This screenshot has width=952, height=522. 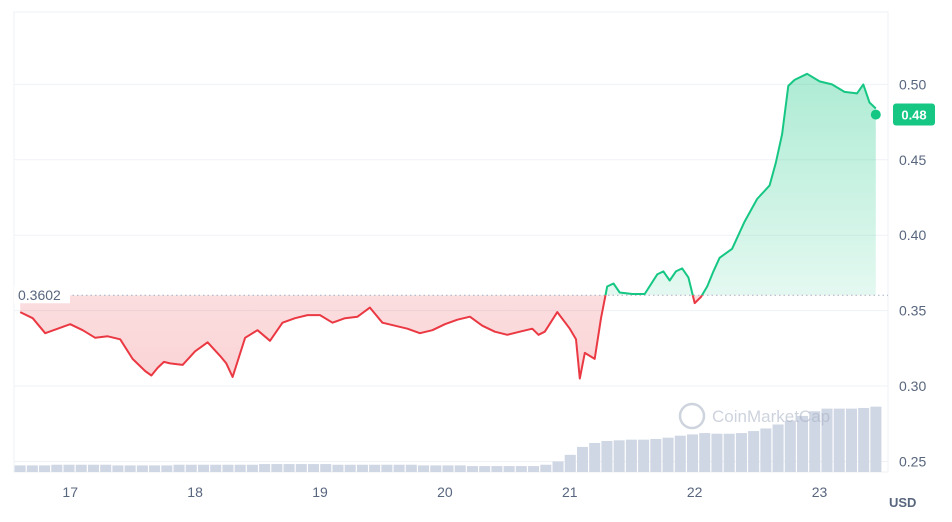 What do you see at coordinates (912, 160) in the screenshot?
I see `y-tick-label: 0.45` at bounding box center [912, 160].